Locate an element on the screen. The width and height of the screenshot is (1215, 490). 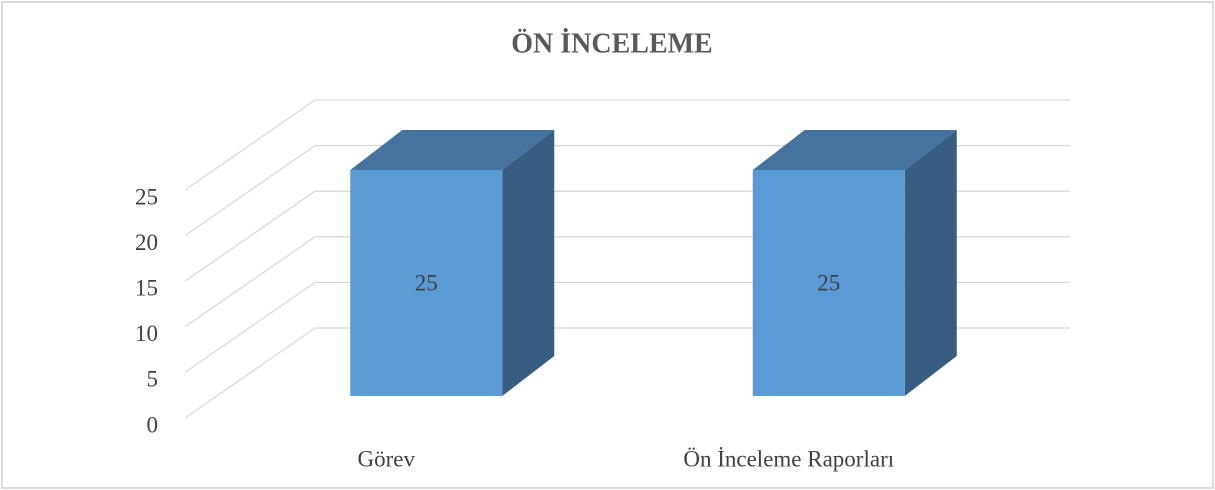
y-tick-label: 15 is located at coordinates (146, 287).